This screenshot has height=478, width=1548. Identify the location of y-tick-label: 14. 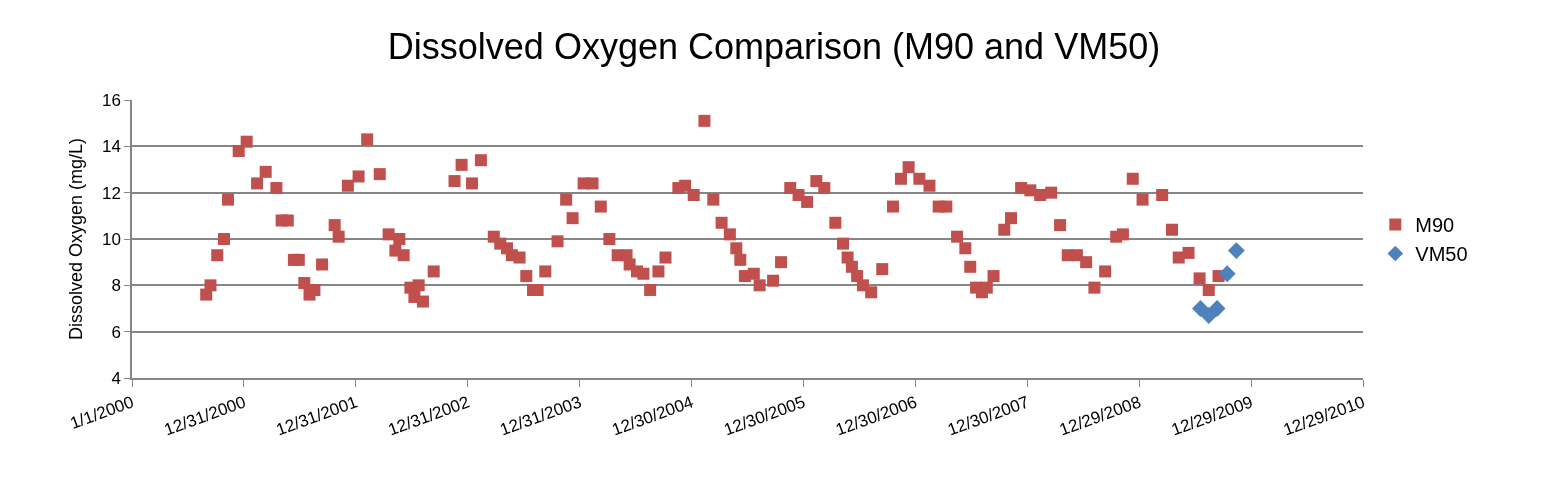
(111, 147).